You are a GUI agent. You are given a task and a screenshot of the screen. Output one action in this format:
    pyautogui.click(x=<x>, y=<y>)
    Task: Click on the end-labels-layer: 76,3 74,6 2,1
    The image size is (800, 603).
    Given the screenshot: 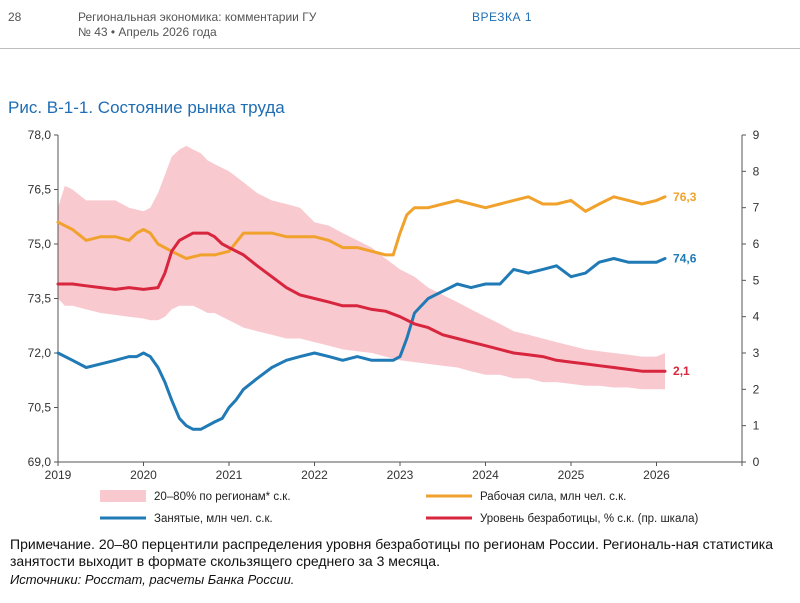 What is the action you would take?
    pyautogui.click(x=685, y=284)
    